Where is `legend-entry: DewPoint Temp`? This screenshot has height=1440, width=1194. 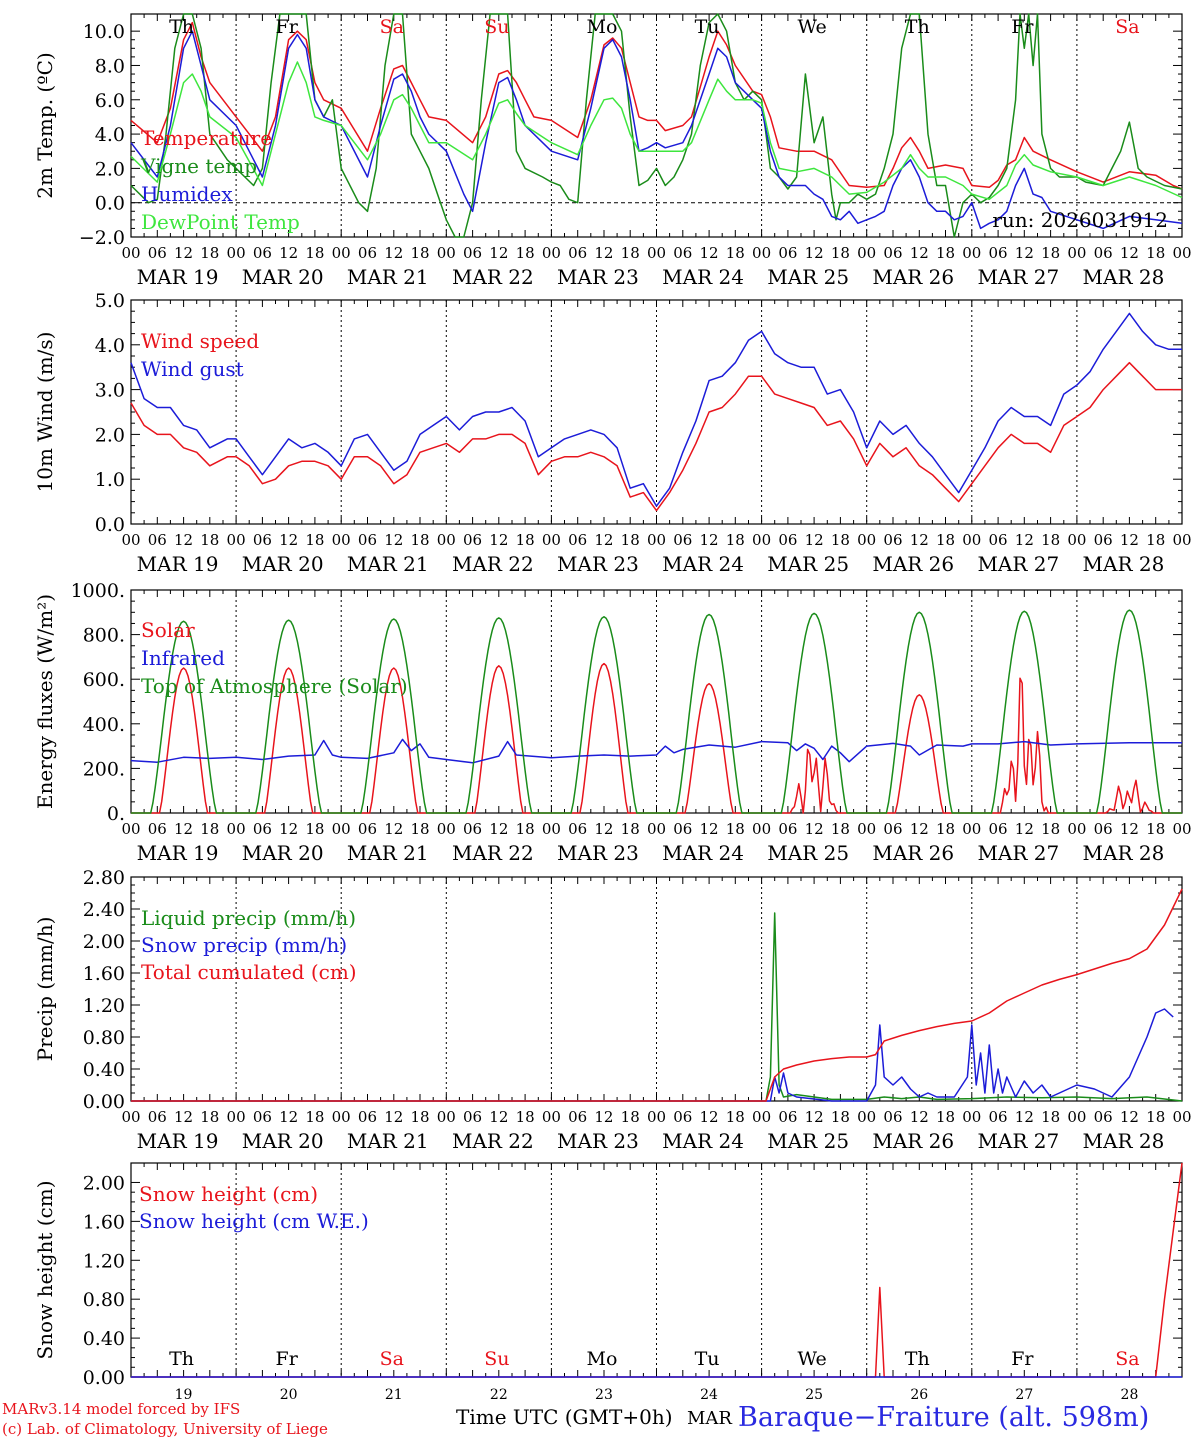 legend-entry: DewPoint Temp is located at coordinates (220, 222).